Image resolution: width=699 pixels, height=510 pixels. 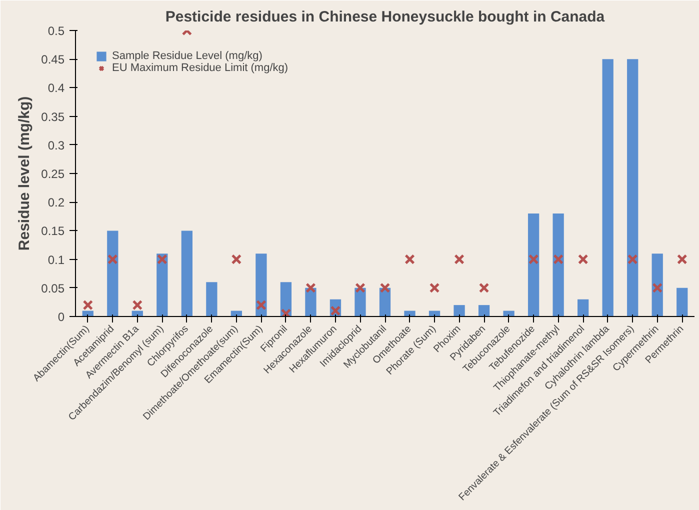 I want to click on chart-title: Pesticide residues in Chinese Honeysuckle bought in Canada, so click(x=385, y=17).